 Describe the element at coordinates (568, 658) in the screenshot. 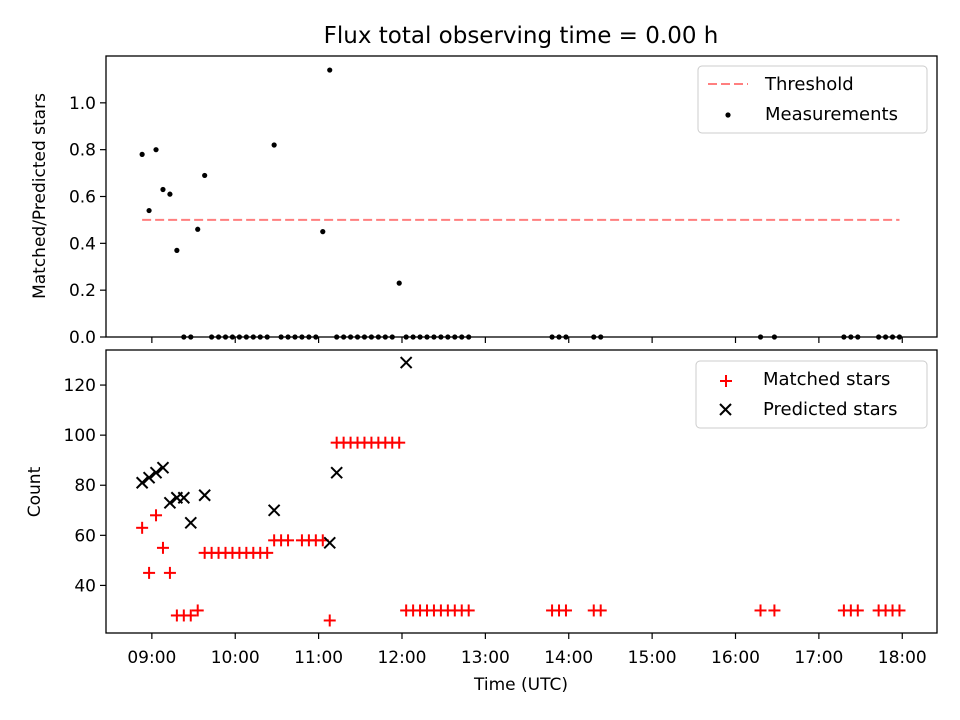

I see `bottom-x-tick-label: 14:00` at that location.